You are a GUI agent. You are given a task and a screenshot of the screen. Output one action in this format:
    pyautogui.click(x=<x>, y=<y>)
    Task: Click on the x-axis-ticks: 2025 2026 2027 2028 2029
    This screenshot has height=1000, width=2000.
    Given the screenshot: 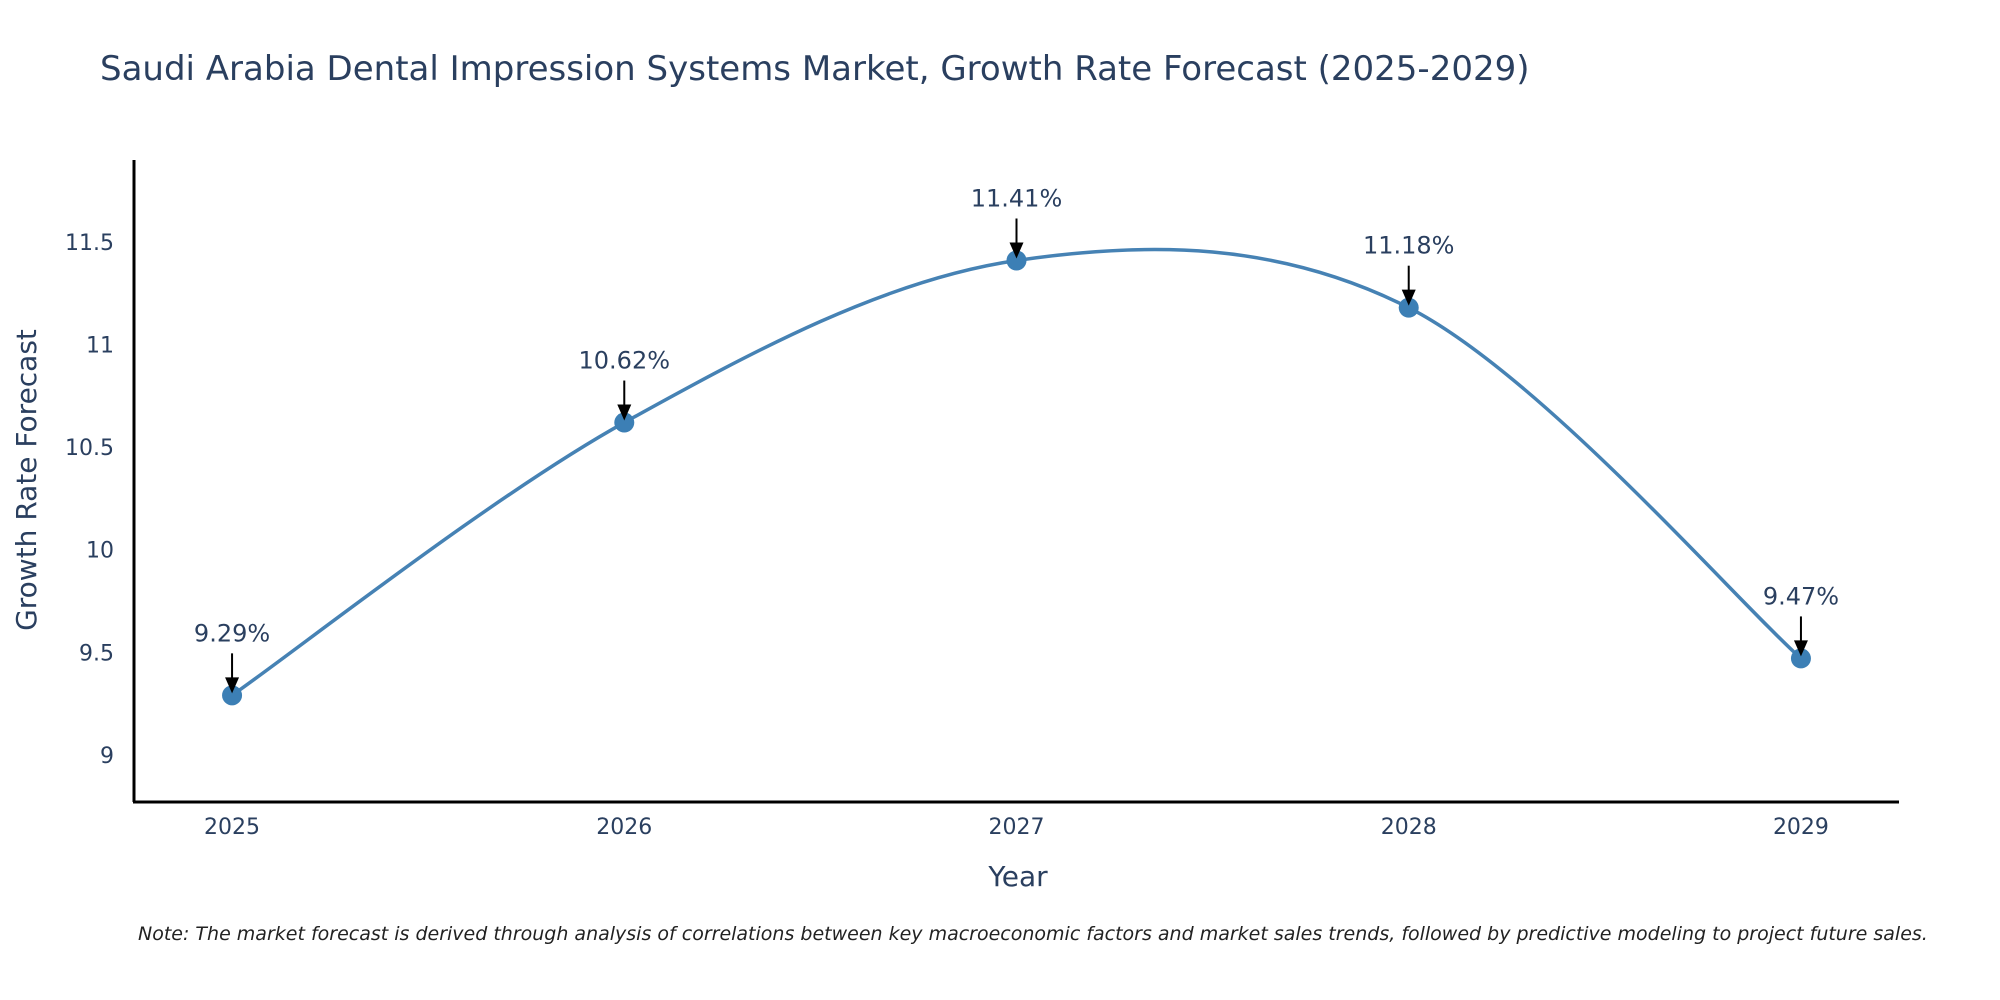 What is the action you would take?
    pyautogui.click(x=1016, y=827)
    